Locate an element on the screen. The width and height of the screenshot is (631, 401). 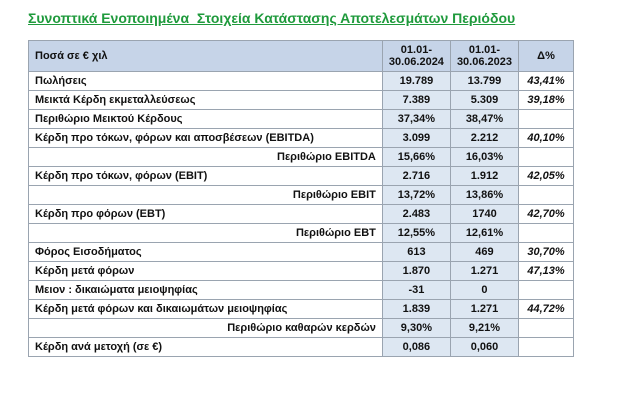
cell: 7.389 is located at coordinates (416, 100).